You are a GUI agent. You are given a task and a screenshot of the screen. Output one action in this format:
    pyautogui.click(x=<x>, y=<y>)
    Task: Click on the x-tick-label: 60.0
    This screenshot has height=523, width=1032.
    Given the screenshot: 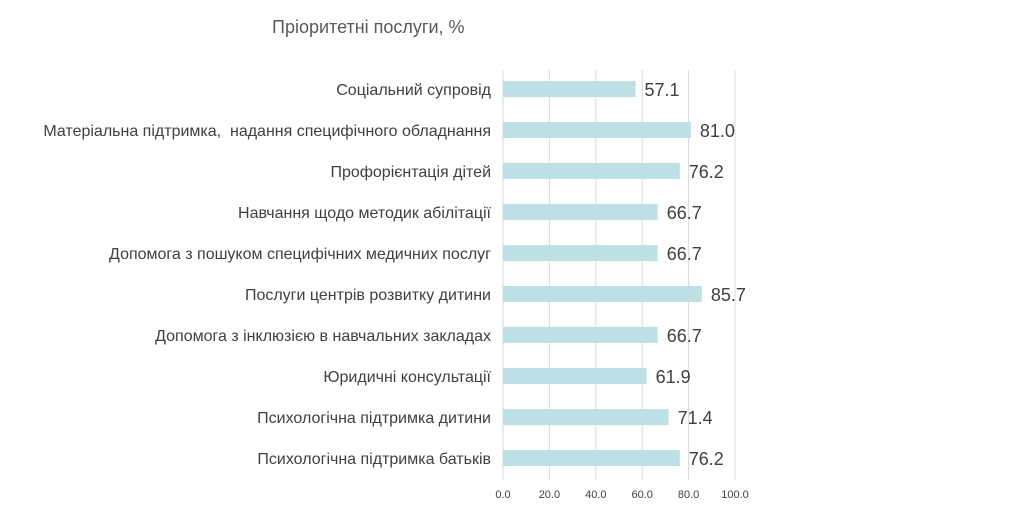 What is the action you would take?
    pyautogui.click(x=641, y=495)
    